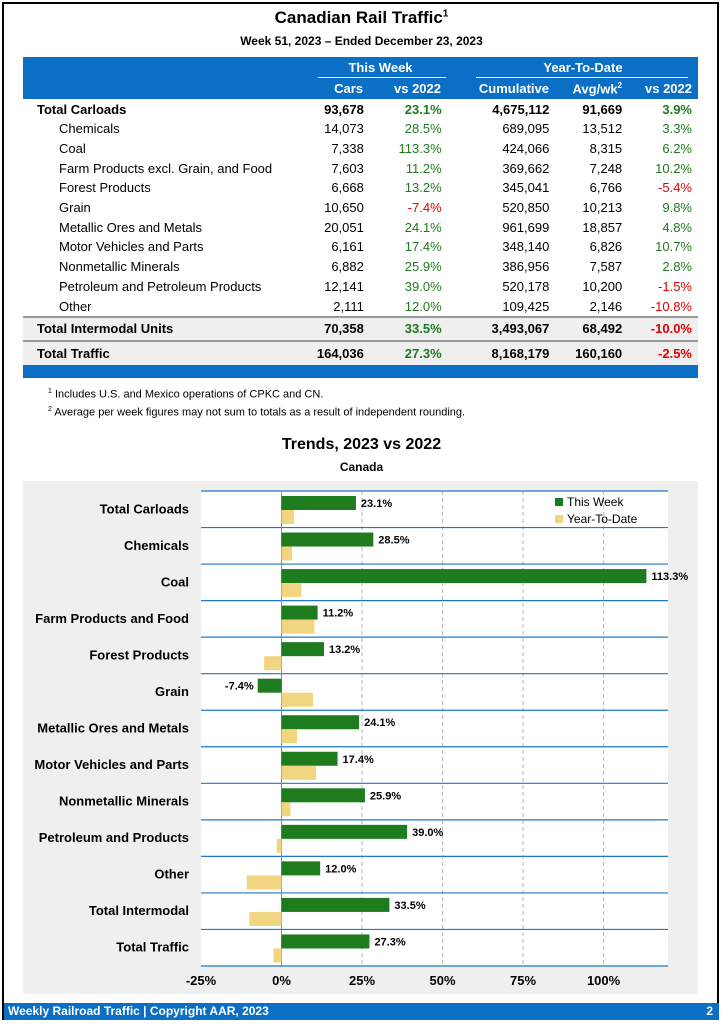 Image resolution: width=723 pixels, height=1024 pixels. What do you see at coordinates (75, 306) in the screenshot?
I see `row-label: Other` at bounding box center [75, 306].